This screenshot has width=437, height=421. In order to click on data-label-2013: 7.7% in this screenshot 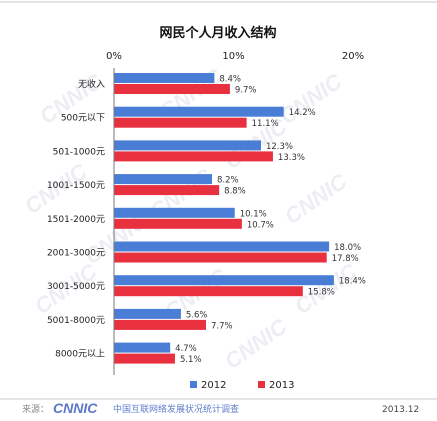, I will do `click(222, 326)`.